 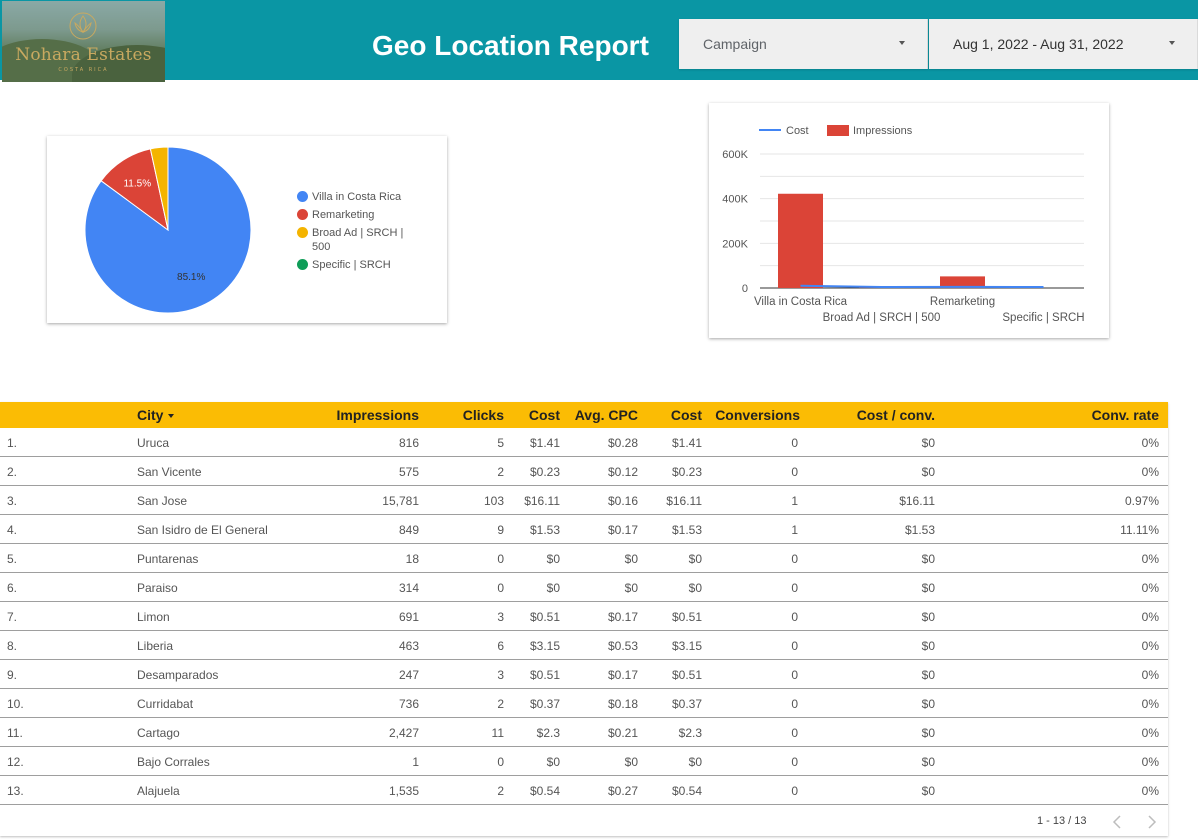 What do you see at coordinates (156, 415) in the screenshot?
I see `header-city: City` at bounding box center [156, 415].